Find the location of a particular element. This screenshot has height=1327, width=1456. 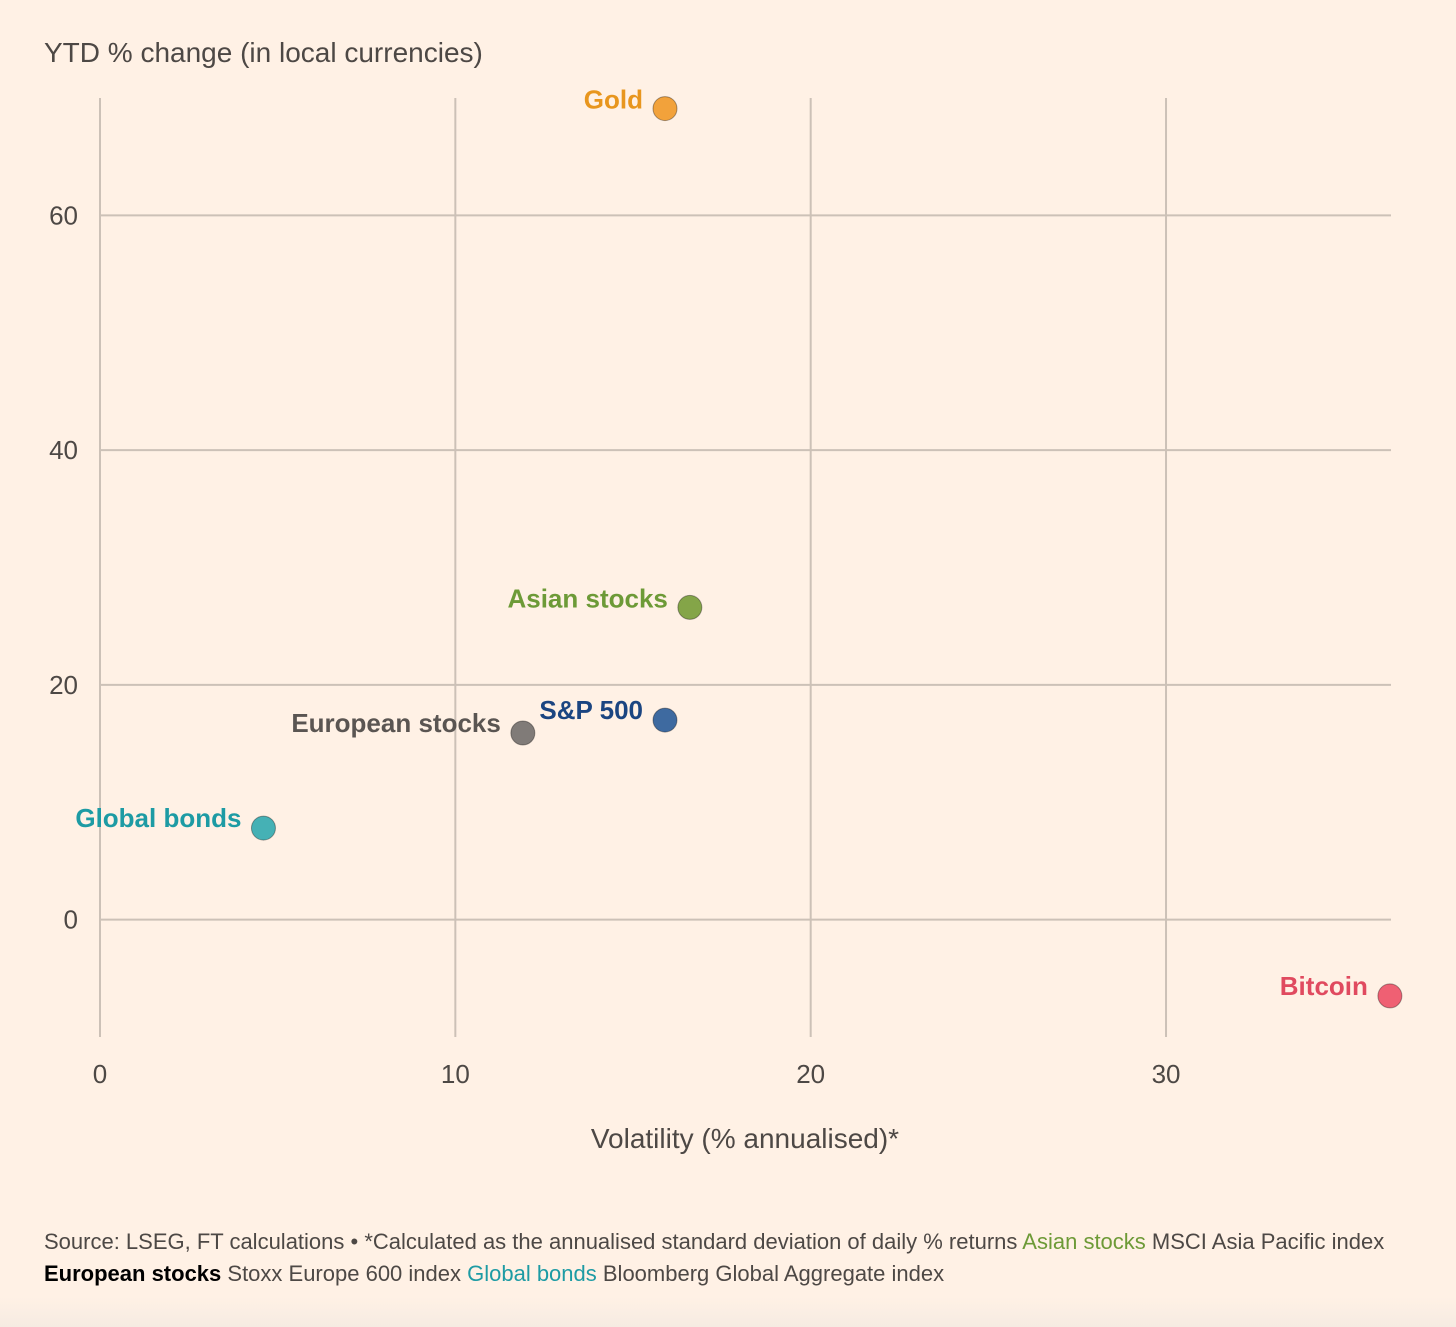

point-global-bonds is located at coordinates (263, 828).